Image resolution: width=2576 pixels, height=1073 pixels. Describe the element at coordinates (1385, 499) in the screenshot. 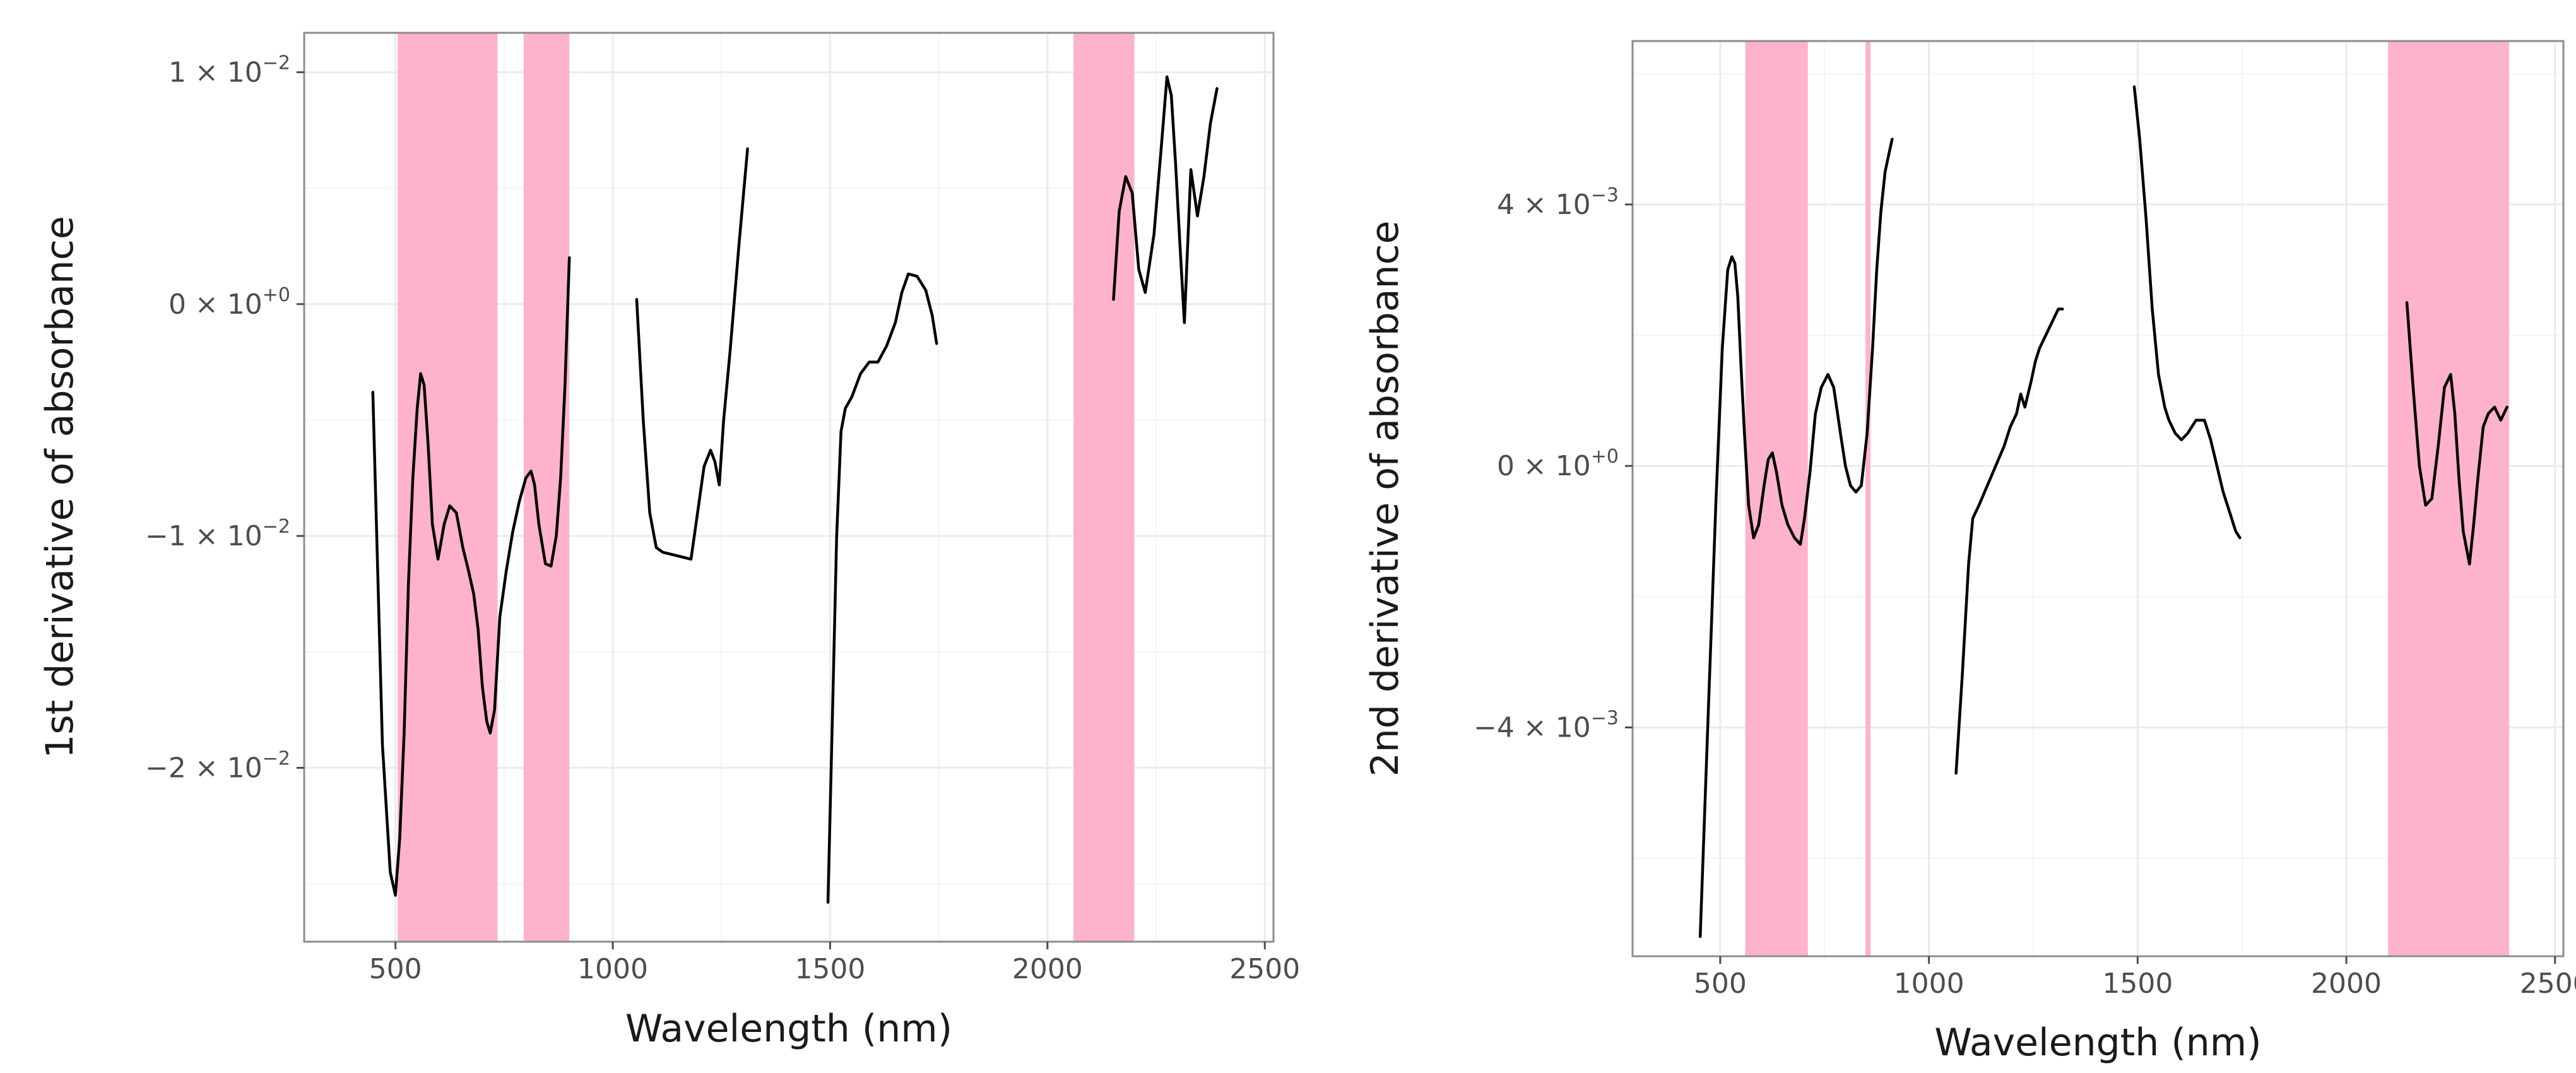

I see `y-axis-title: 2nd derivative of absorbance` at that location.